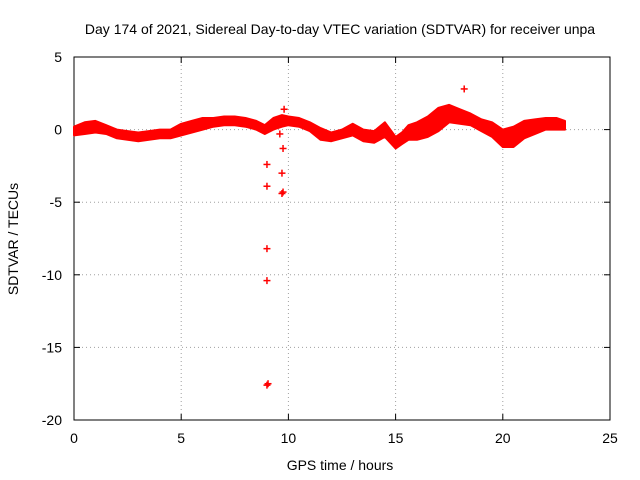 The image size is (640, 480). Describe the element at coordinates (52, 420) in the screenshot. I see `y-tick-label: -20` at that location.